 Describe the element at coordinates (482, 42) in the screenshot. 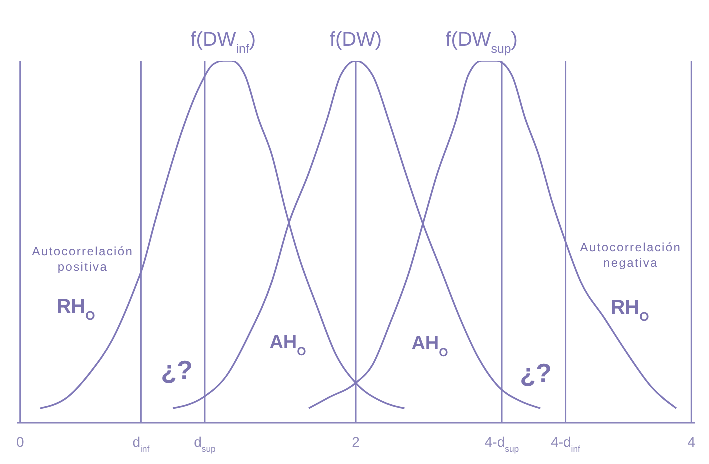

I see `series-label: f(DW$_{sup}$)` at that location.